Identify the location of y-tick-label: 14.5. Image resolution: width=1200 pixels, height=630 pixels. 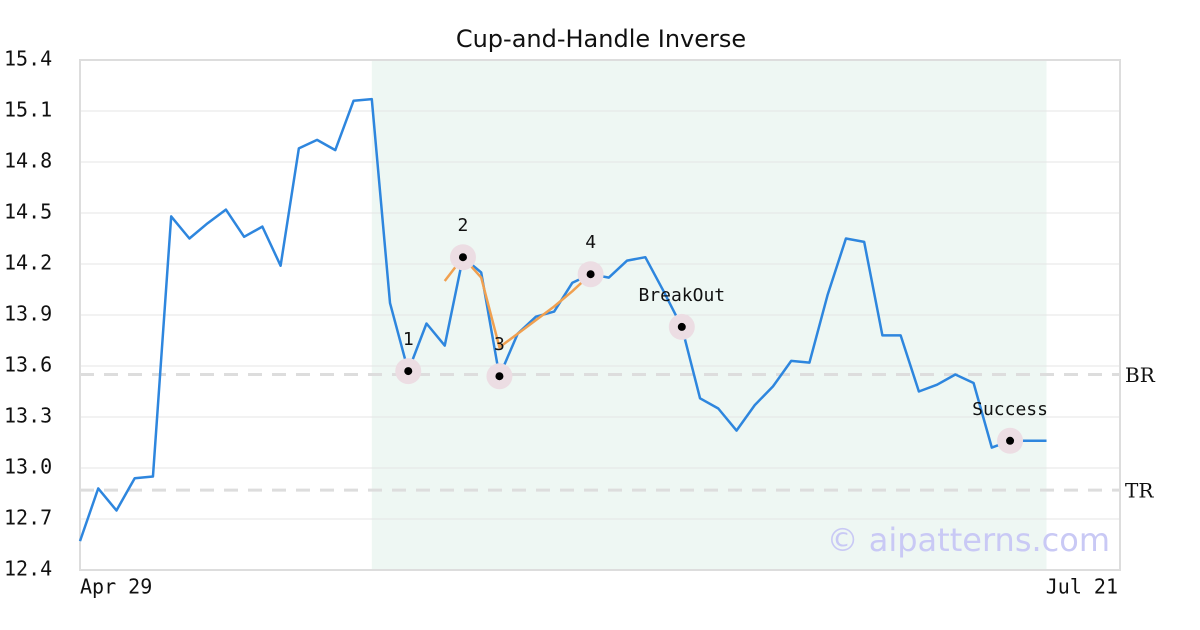
(28, 212).